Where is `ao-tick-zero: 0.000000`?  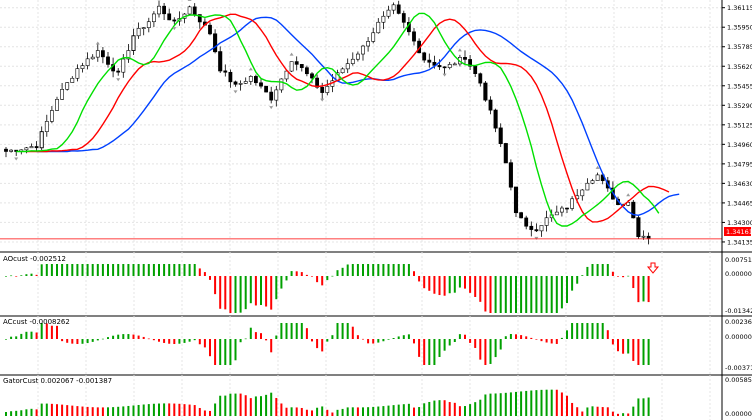
ao-tick-zero: 0.000000 is located at coordinates (738, 274).